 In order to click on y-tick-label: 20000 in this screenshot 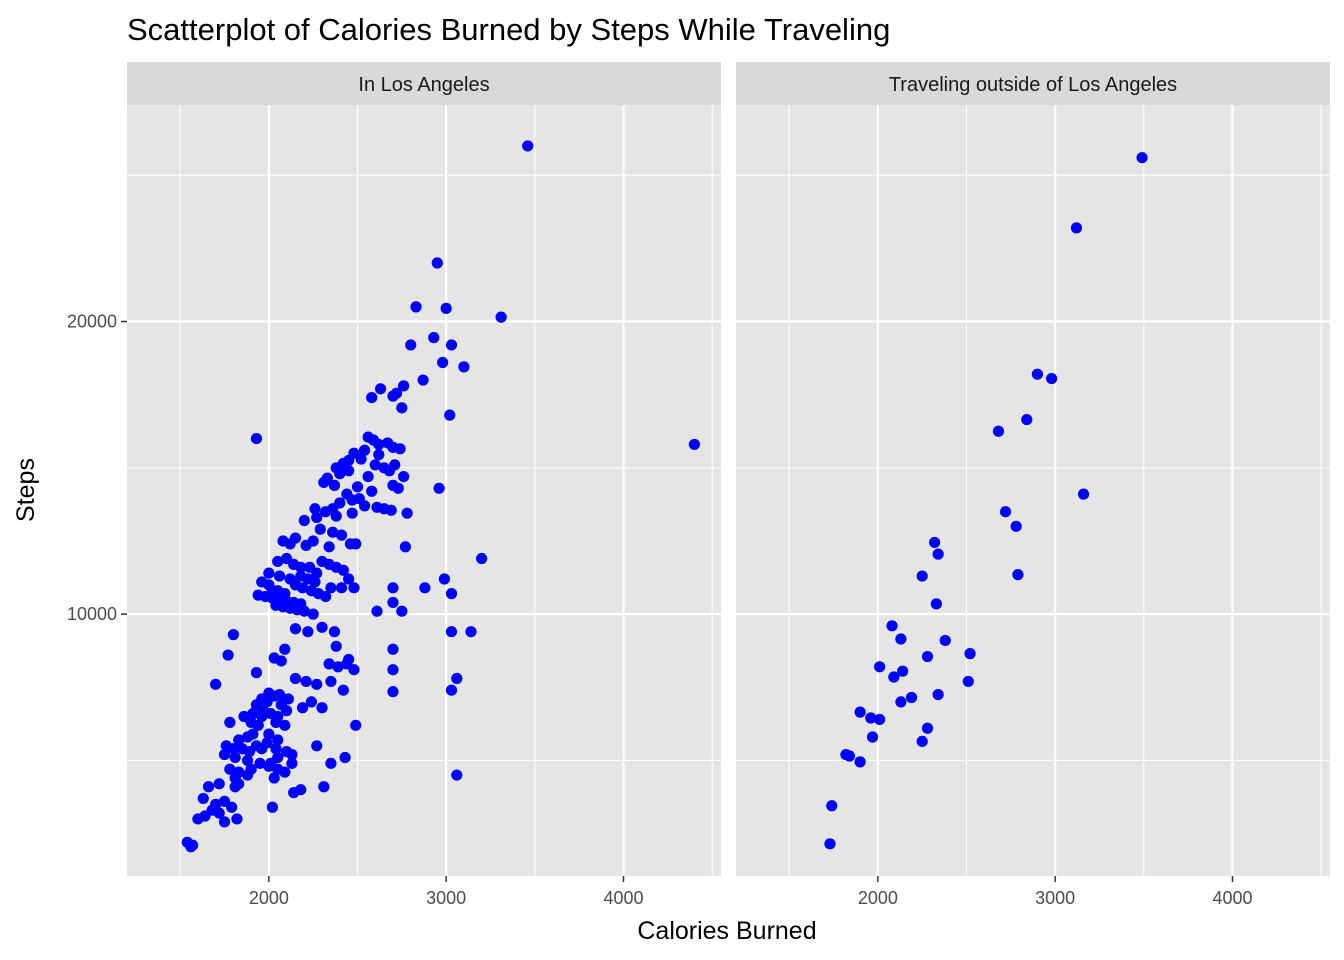, I will do `click(92, 322)`.